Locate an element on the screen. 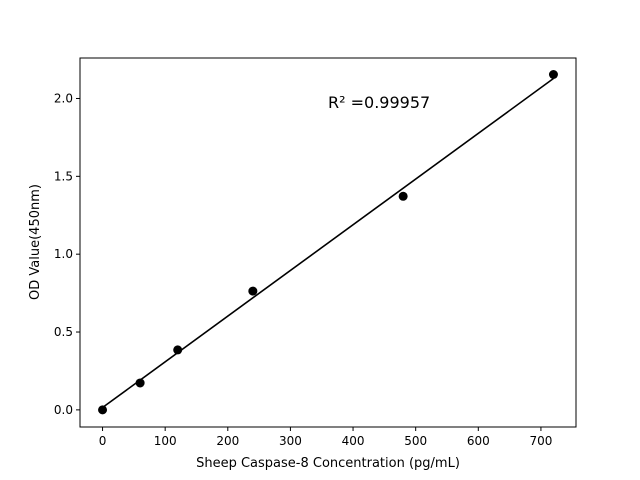 This screenshot has height=480, width=640. x-axis: 0 100 200 300 400 500 600 700 is located at coordinates (325, 437).